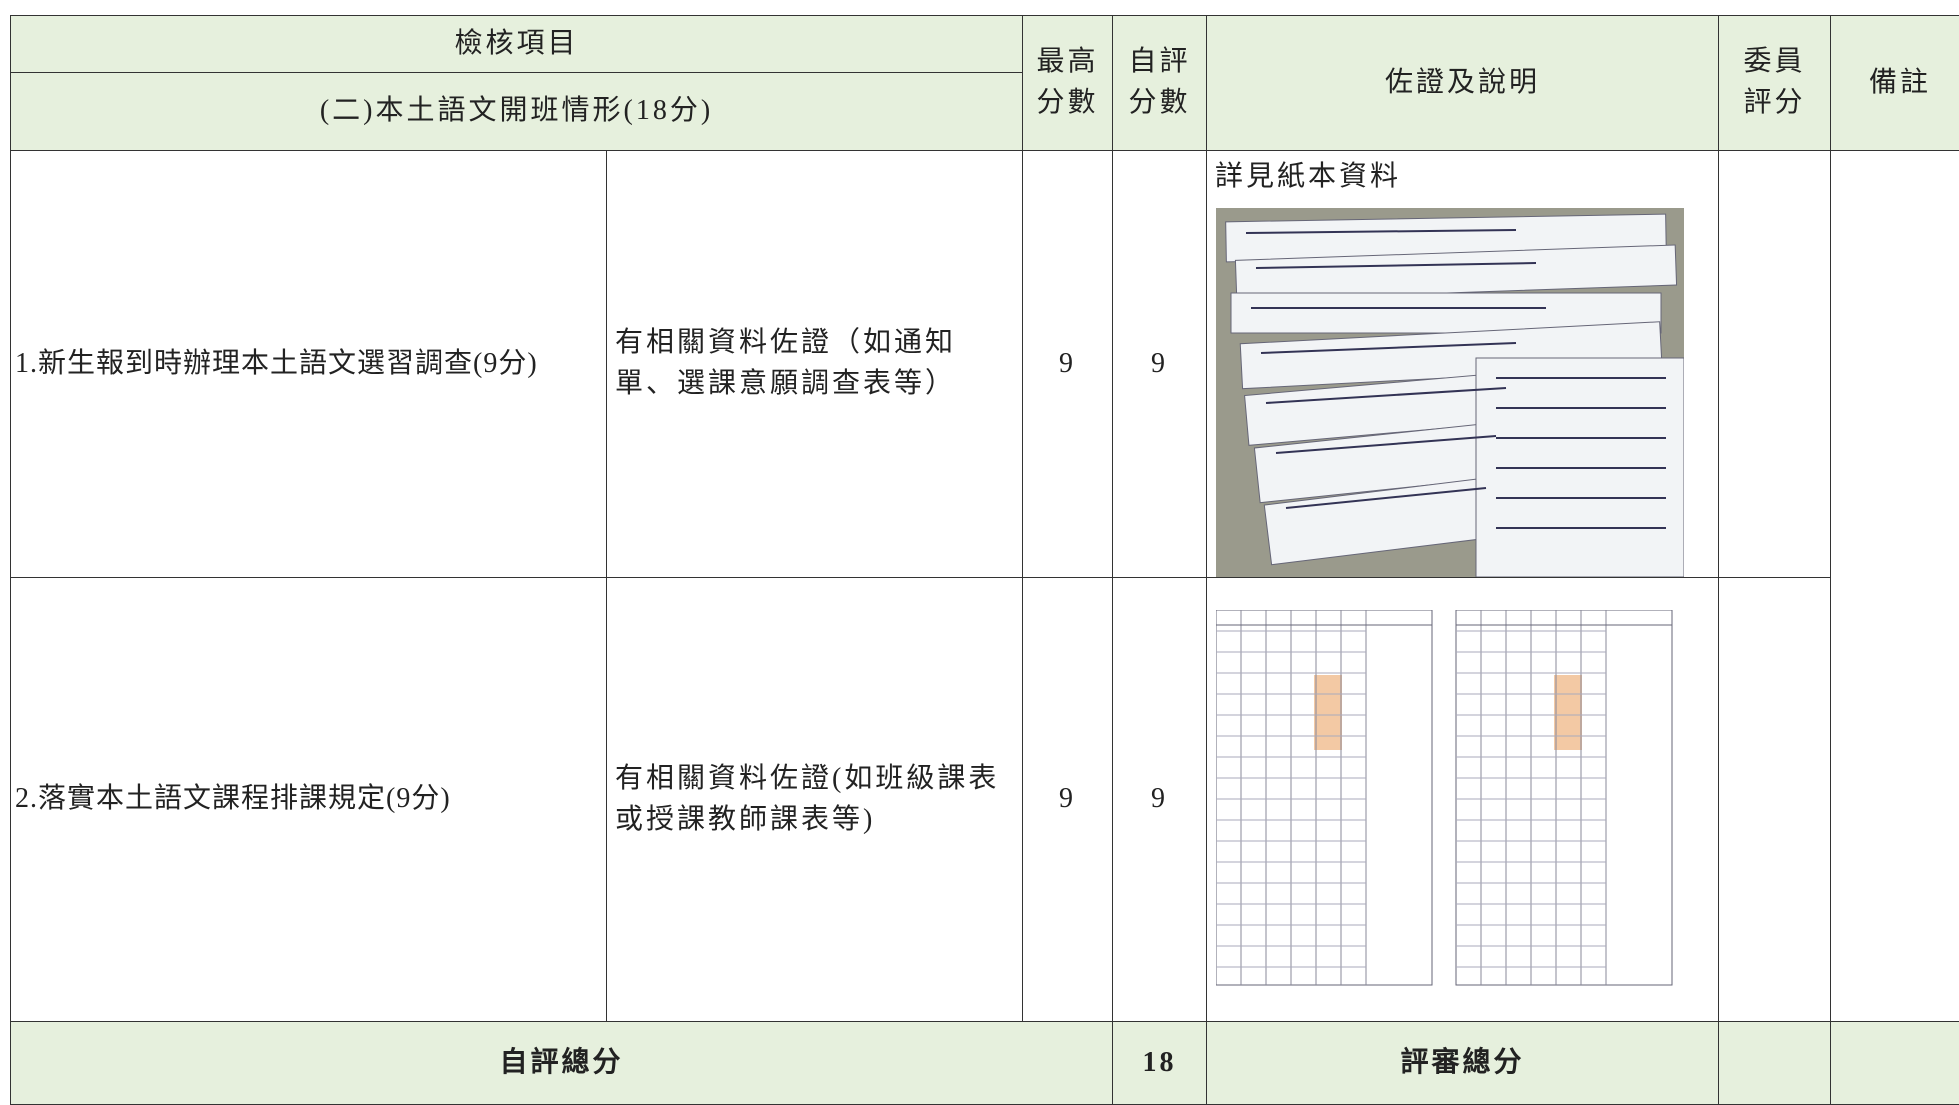  I want to click on remarks-cell, so click(1894, 586).